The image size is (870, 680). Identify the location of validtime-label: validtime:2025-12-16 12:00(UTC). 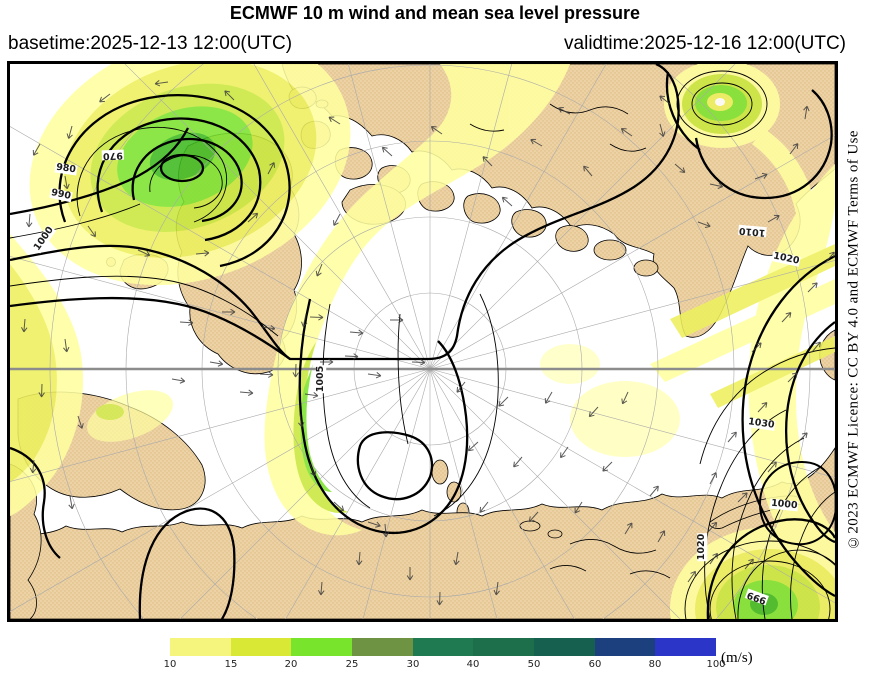
(705, 43).